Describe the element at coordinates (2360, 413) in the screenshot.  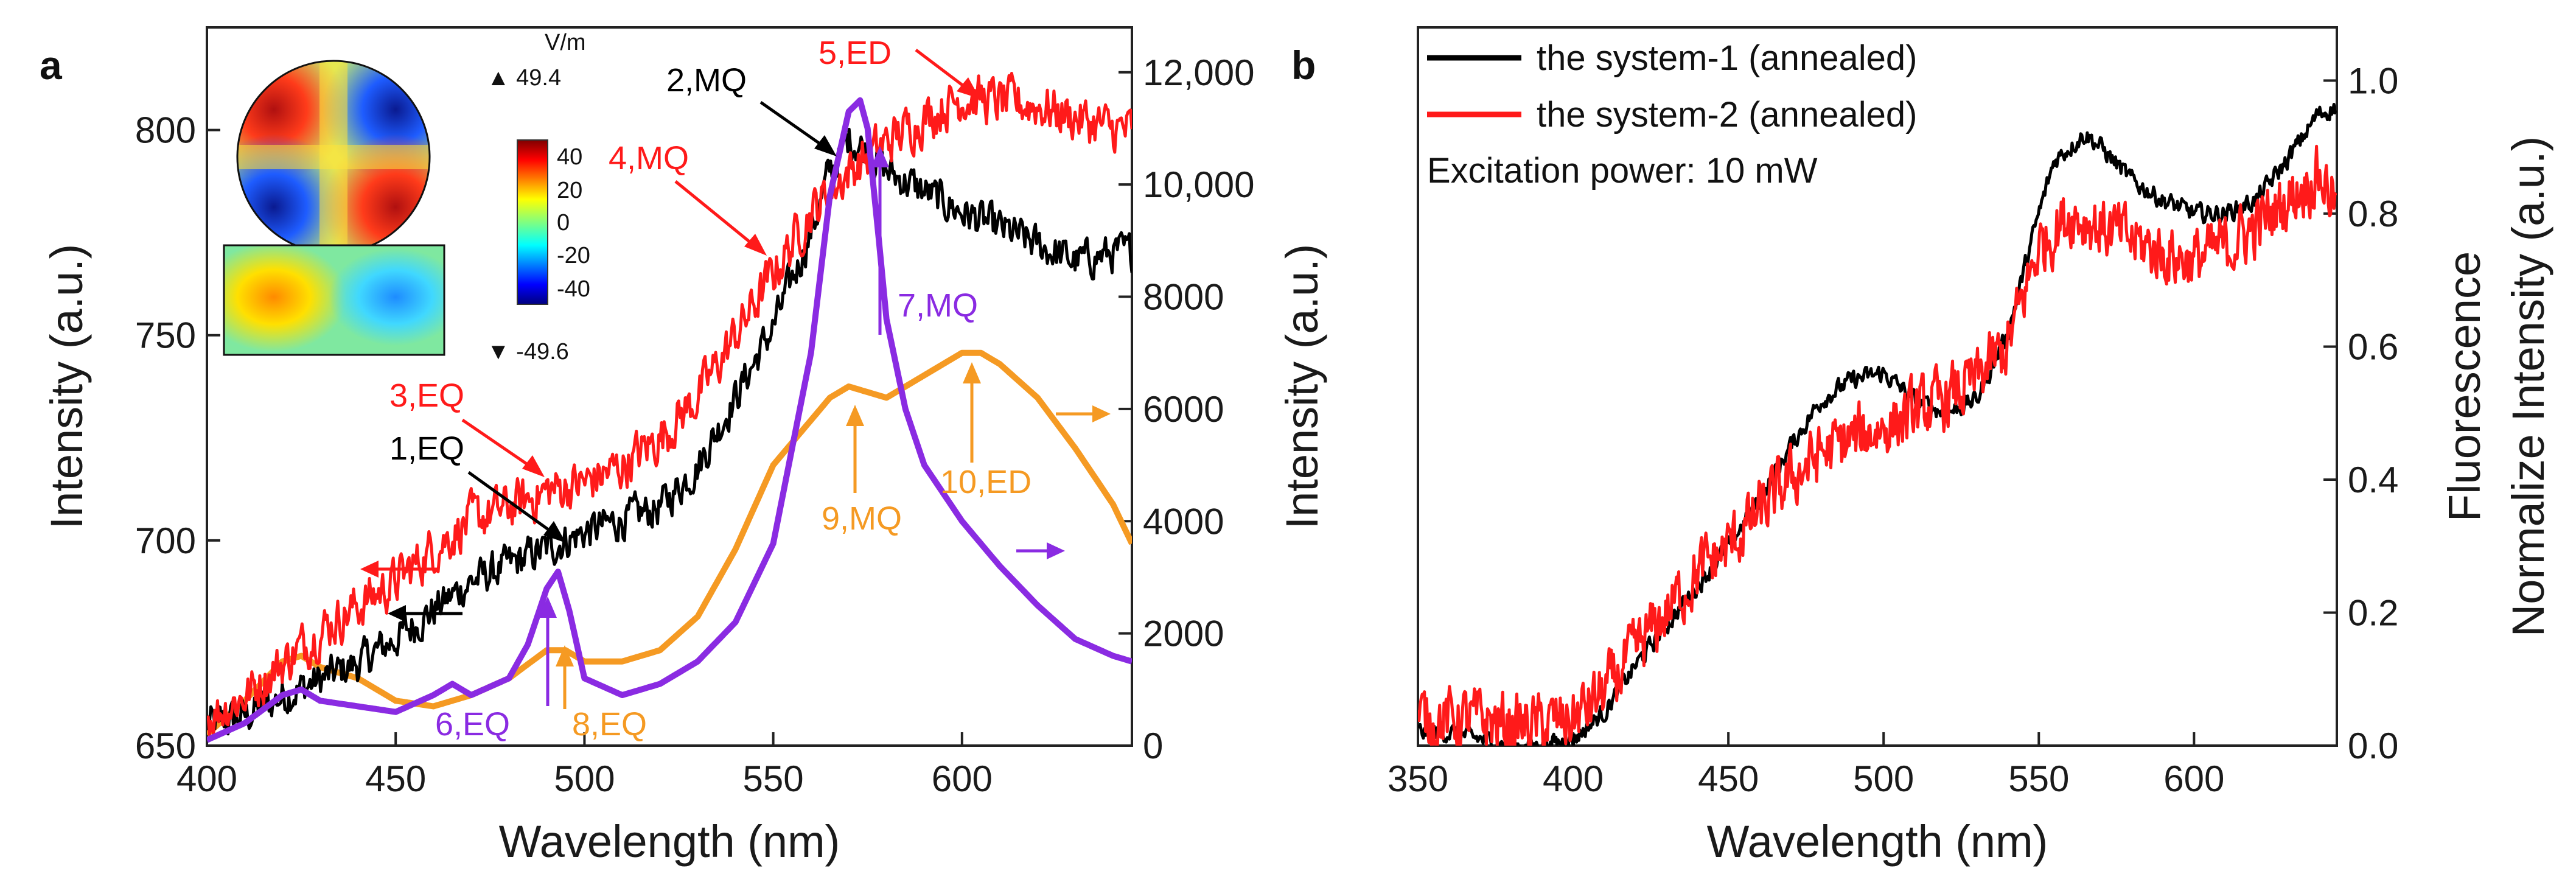
I see `panel-b-y-ticks: 0.0 0.2 0.4 0.6 0.8 1.0` at that location.